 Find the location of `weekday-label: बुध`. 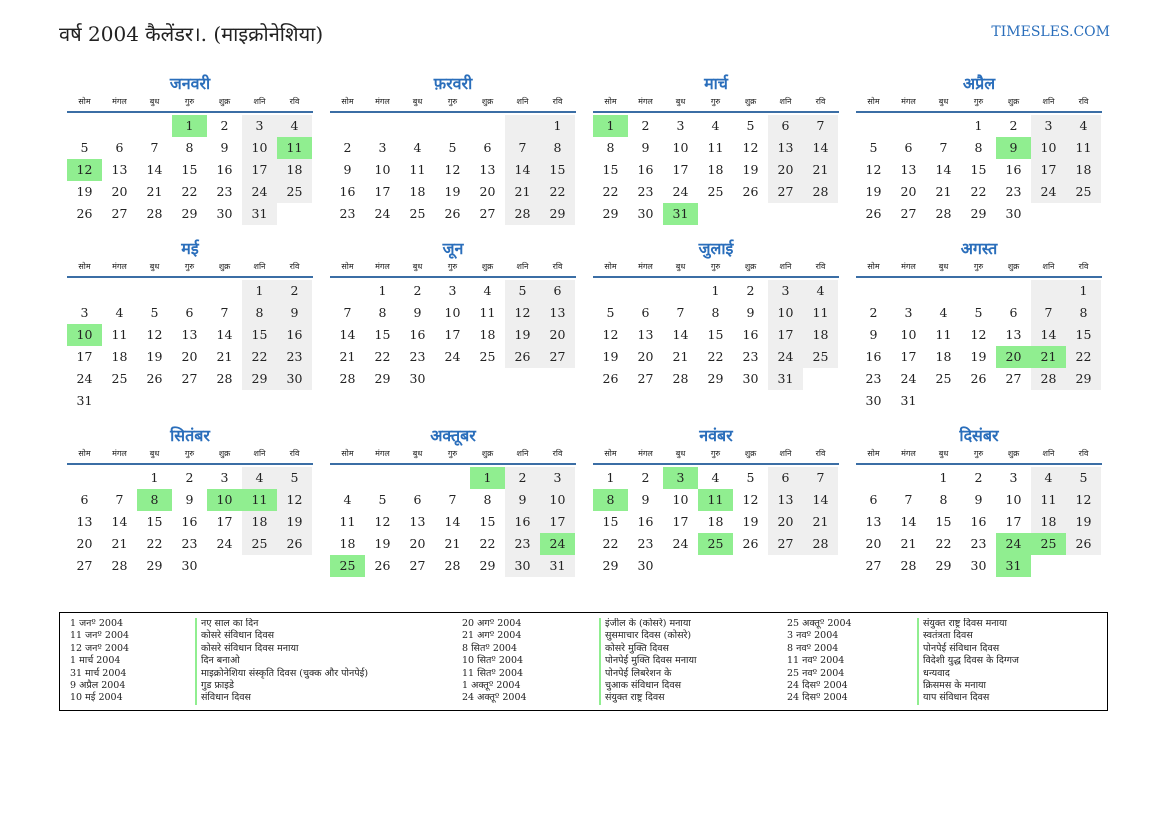

weekday-label: बुध is located at coordinates (943, 453).